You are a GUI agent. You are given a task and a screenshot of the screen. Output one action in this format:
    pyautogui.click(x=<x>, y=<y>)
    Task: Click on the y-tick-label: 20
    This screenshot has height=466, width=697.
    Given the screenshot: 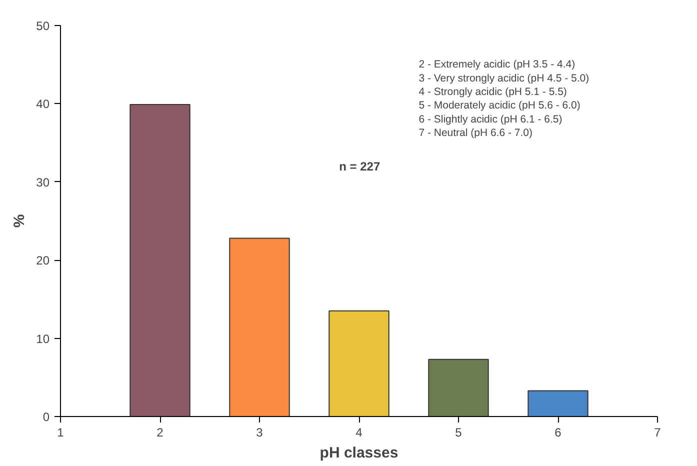 What is the action you would take?
    pyautogui.click(x=43, y=261)
    